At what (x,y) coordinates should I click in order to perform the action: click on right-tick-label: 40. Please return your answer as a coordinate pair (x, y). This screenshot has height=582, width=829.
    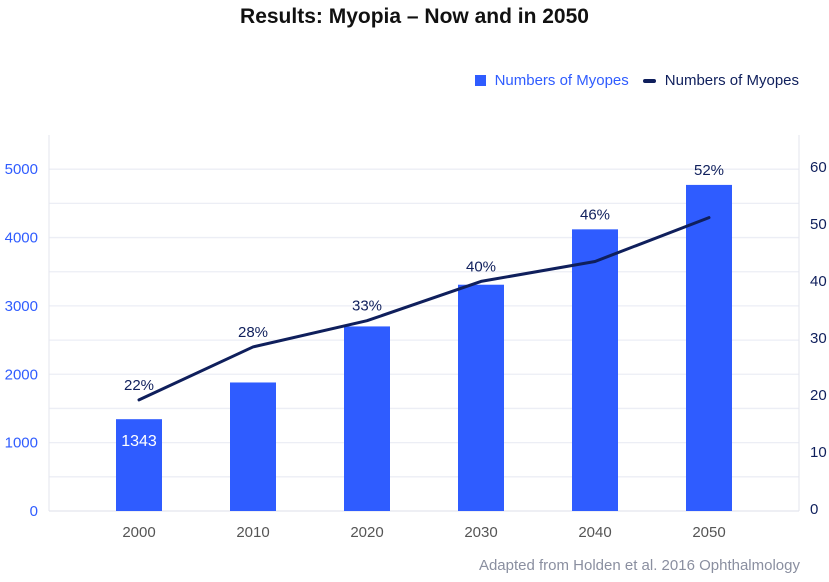
    Looking at the image, I should click on (818, 281).